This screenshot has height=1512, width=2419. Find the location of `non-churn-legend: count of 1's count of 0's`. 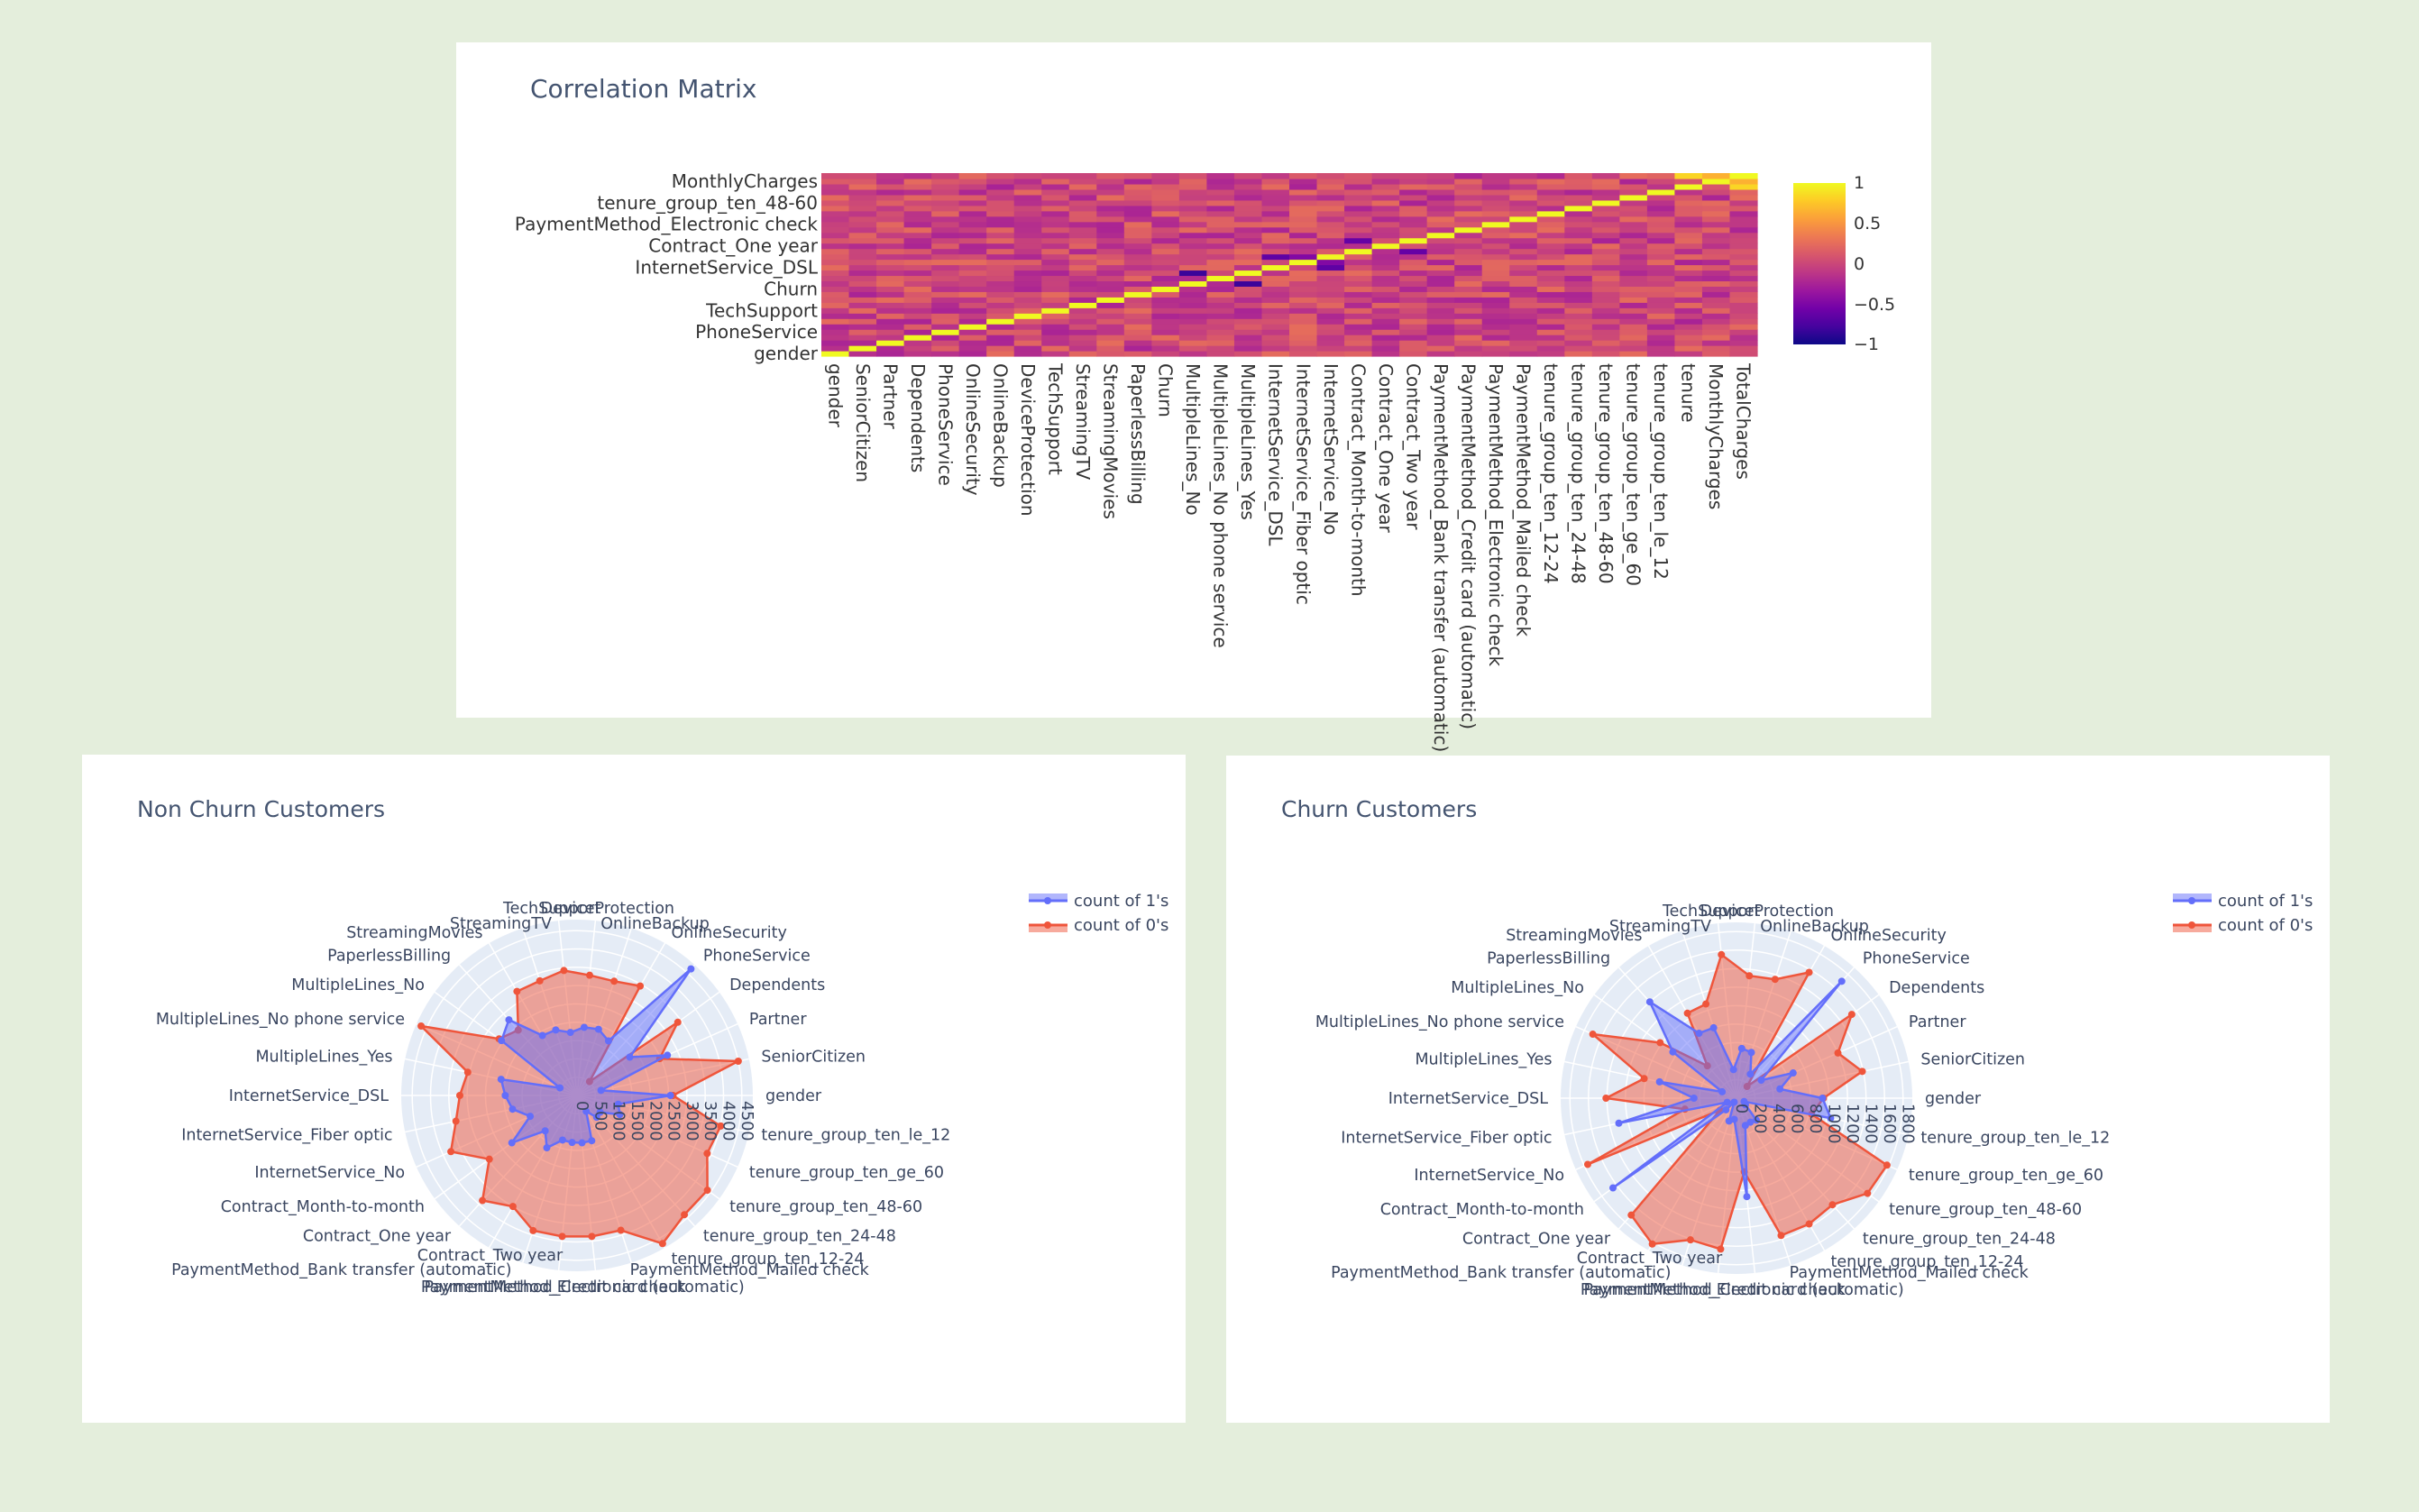

non-churn-legend: count of 1's count of 0's is located at coordinates (1098, 913).